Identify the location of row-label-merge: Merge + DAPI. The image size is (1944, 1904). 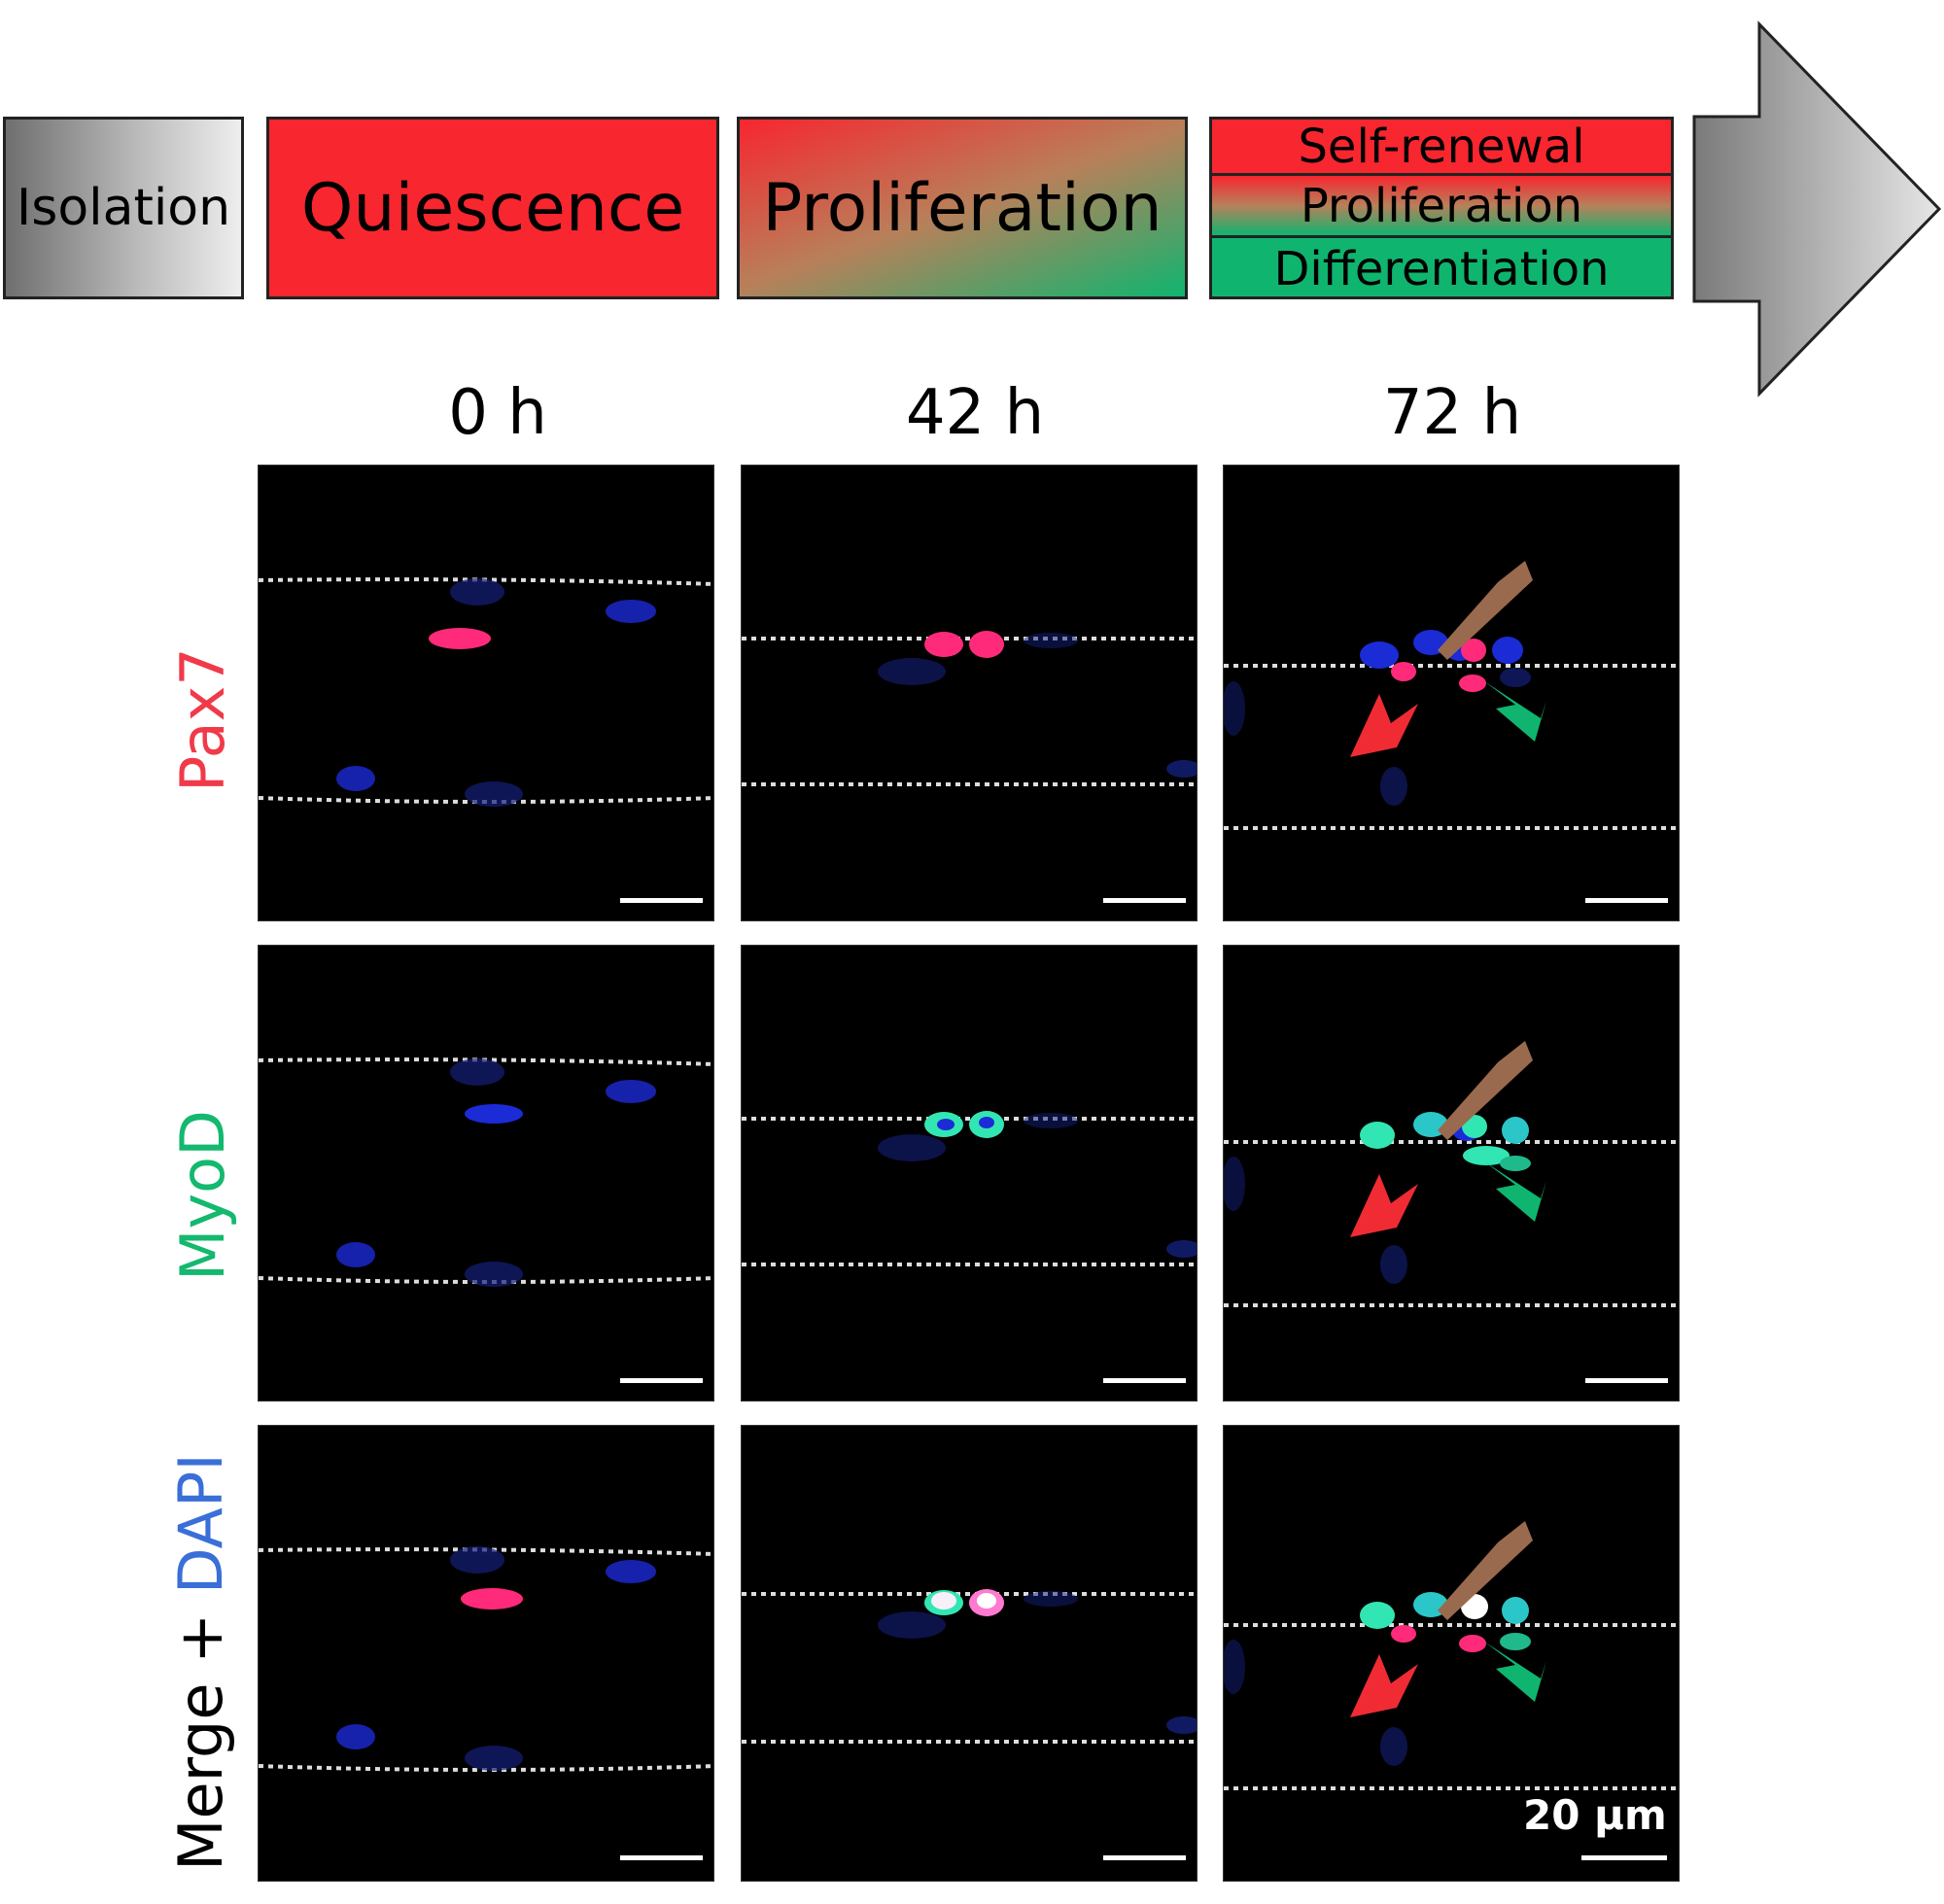
(200, 1662).